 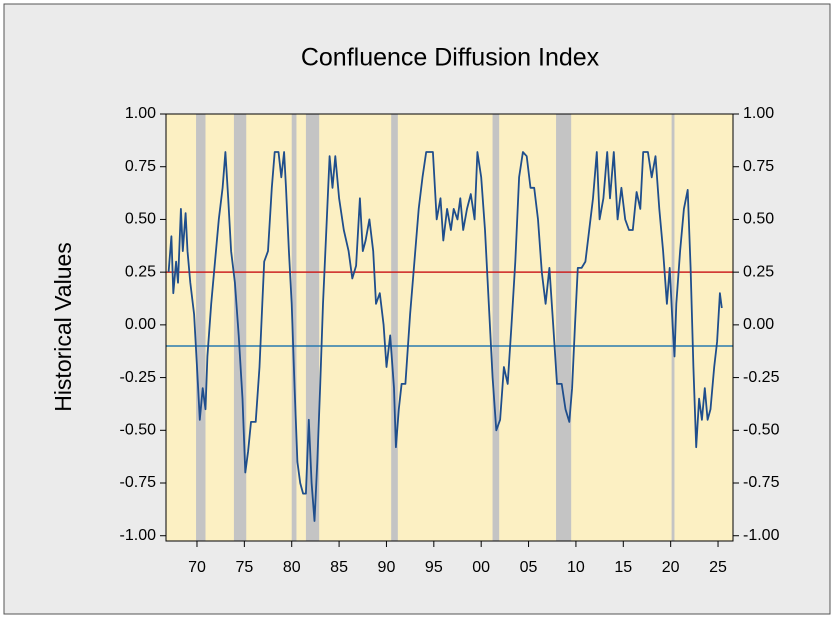 I want to click on x-tick-label: 25, so click(x=718, y=567).